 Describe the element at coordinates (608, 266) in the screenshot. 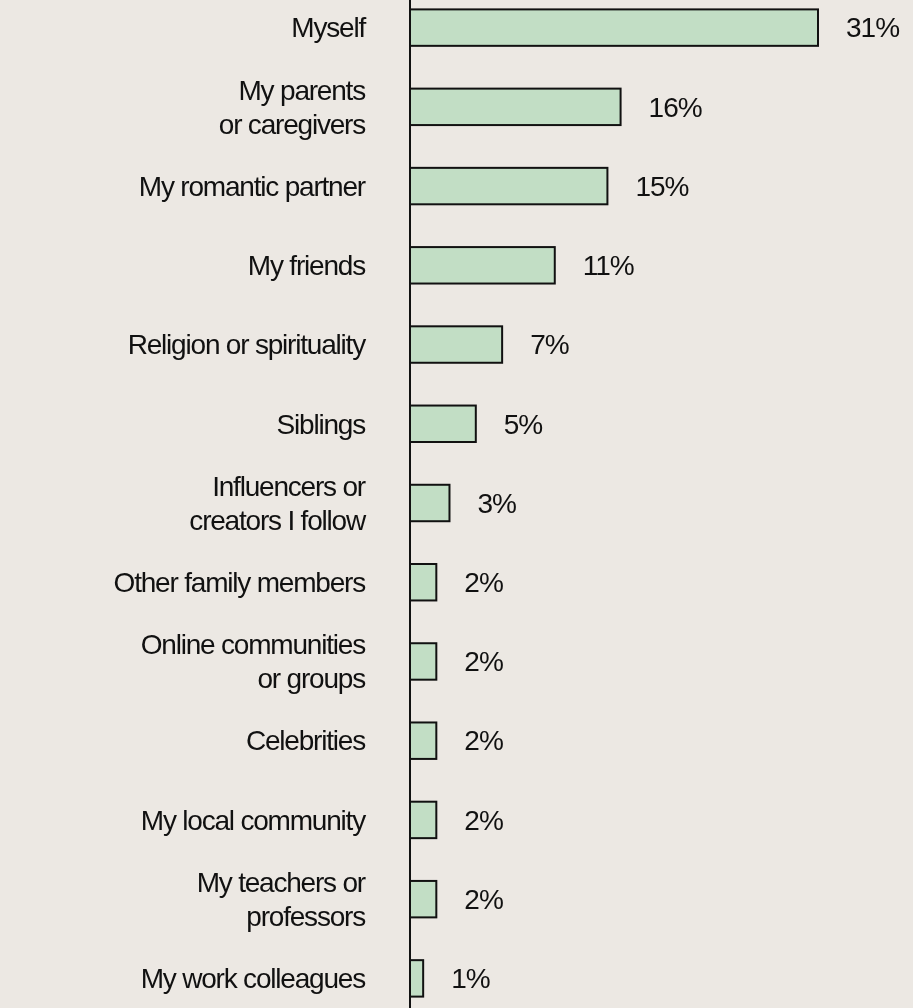

I see `data-label: 11%` at that location.